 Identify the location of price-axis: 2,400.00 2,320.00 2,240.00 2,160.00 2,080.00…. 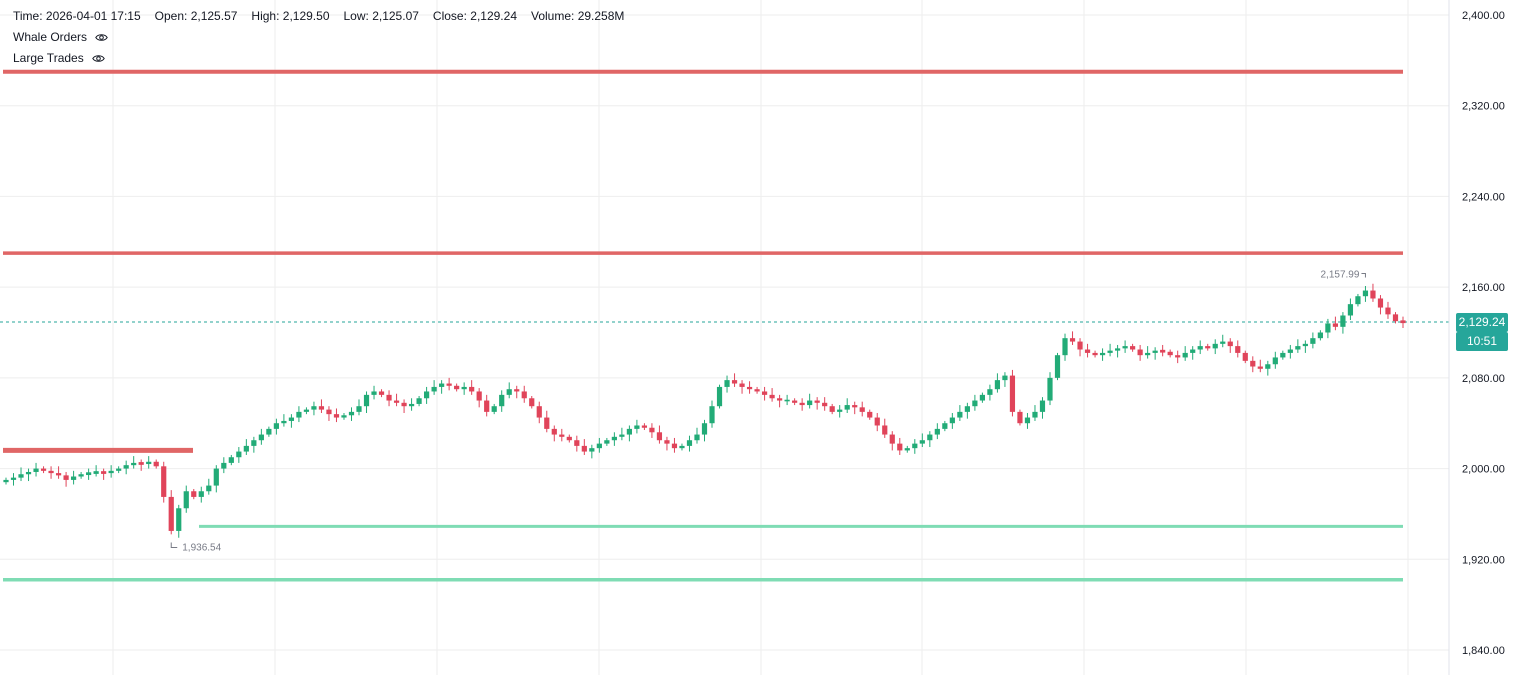
(1476, 337).